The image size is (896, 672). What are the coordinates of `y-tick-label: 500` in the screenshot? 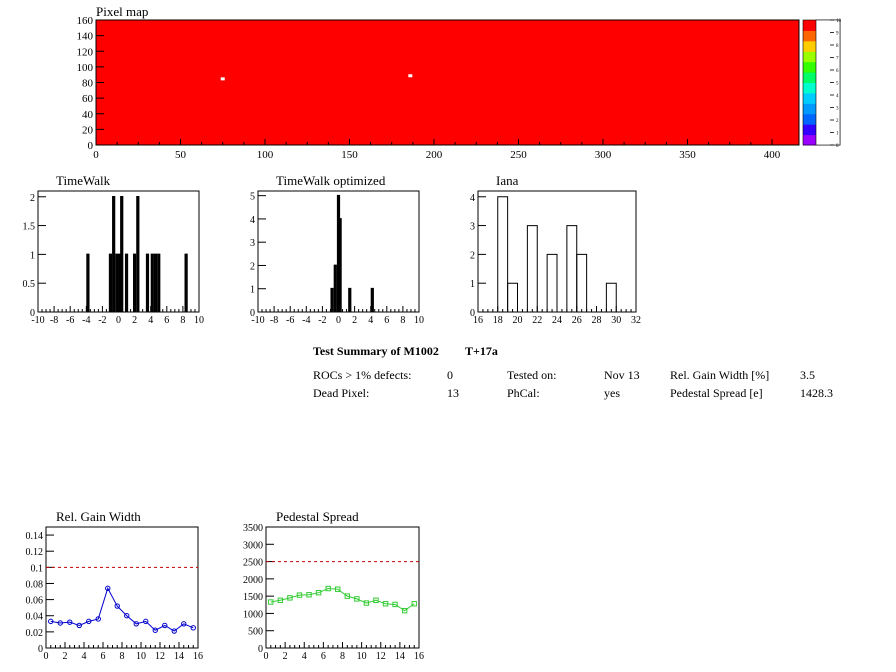 It's located at (255, 632).